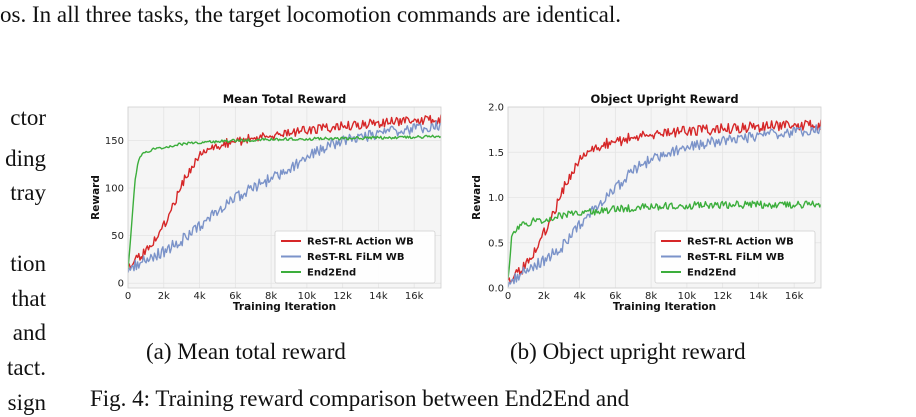 The width and height of the screenshot is (916, 417). I want to click on chart-a-y-tick-label: 150, so click(114, 141).